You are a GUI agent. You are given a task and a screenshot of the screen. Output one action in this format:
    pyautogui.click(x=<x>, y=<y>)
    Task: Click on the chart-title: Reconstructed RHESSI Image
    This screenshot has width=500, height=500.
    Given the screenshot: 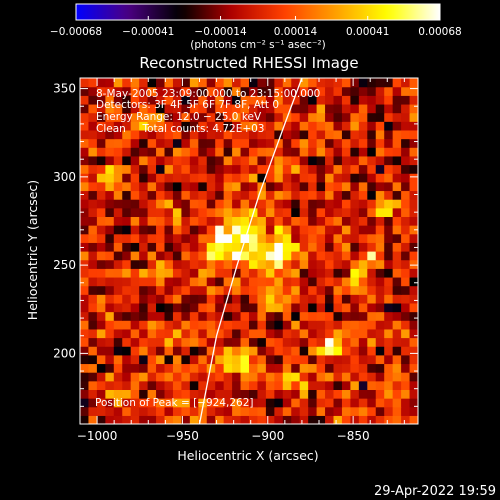 What is the action you would take?
    pyautogui.click(x=248, y=63)
    